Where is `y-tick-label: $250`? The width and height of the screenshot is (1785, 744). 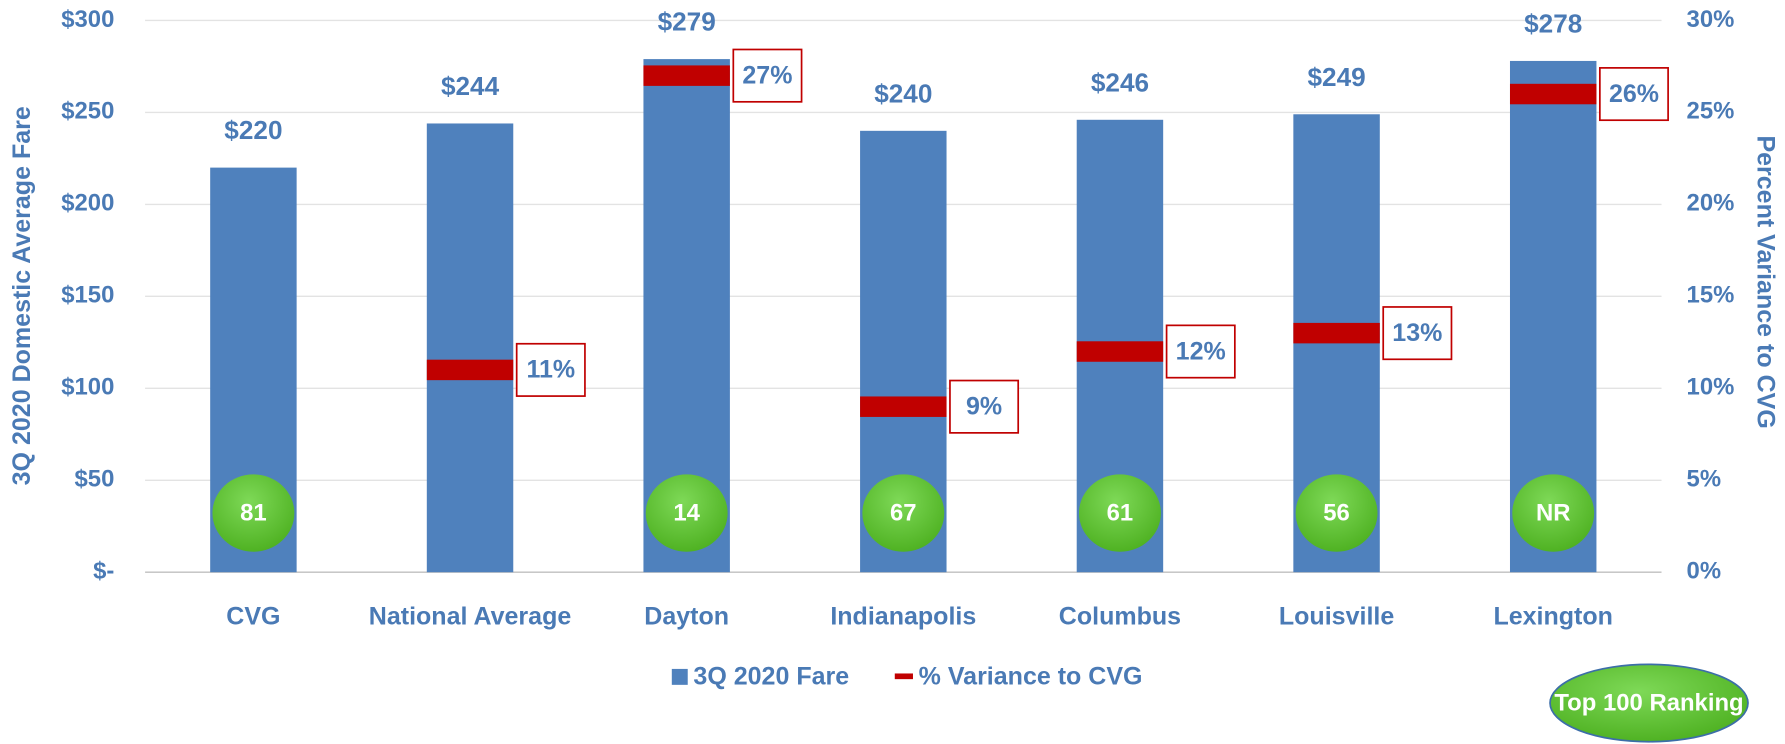
y-tick-label: $250 is located at coordinates (87, 111).